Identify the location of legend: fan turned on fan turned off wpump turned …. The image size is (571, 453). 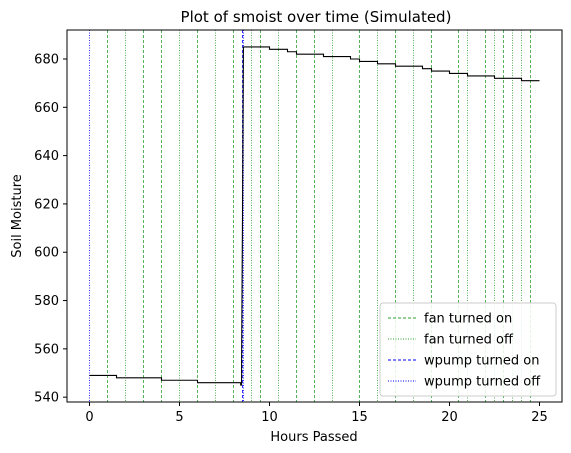
(468, 349).